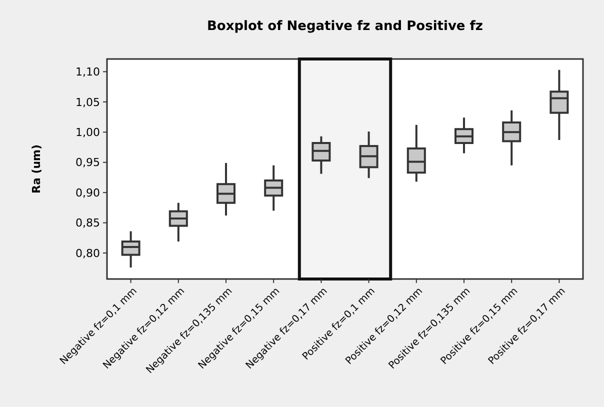 Image resolution: width=604 pixels, height=407 pixels. What do you see at coordinates (88, 193) in the screenshot?
I see `y-tick-label: 0,90` at bounding box center [88, 193].